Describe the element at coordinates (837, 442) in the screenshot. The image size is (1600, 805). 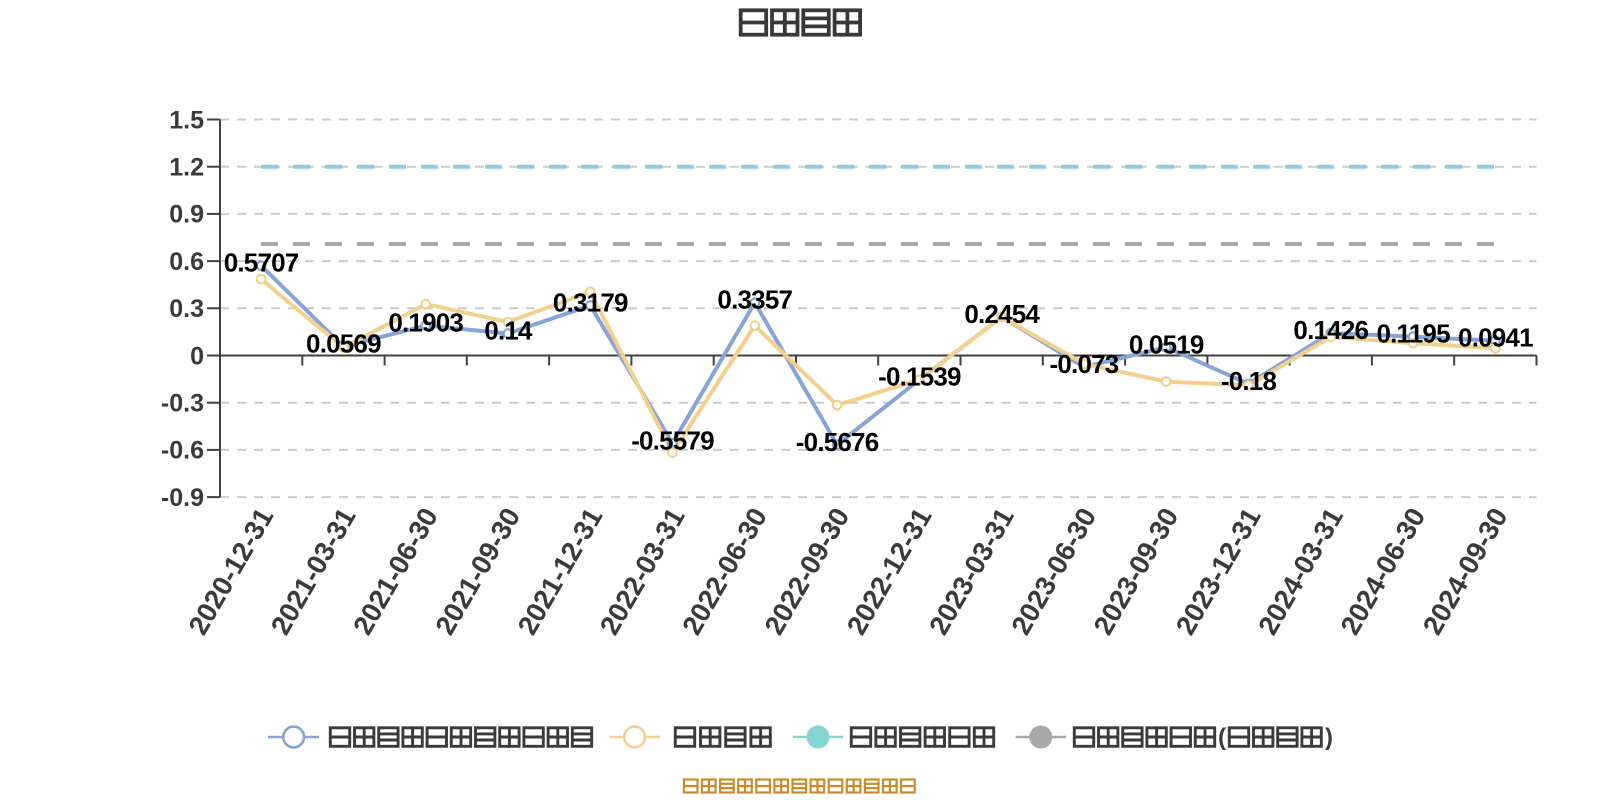
I see `svg-text: -0.5676` at that location.